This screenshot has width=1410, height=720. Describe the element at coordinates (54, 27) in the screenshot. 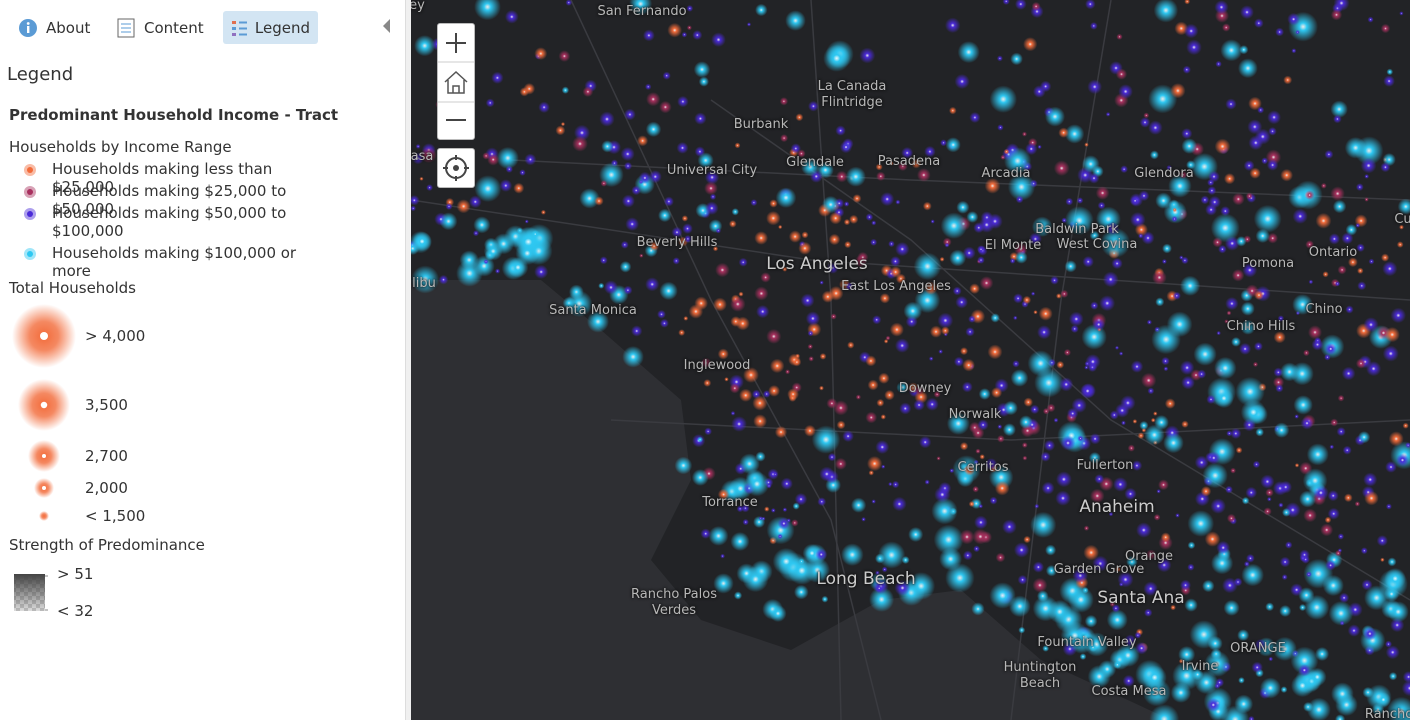

I see `about-tab: About` at that location.